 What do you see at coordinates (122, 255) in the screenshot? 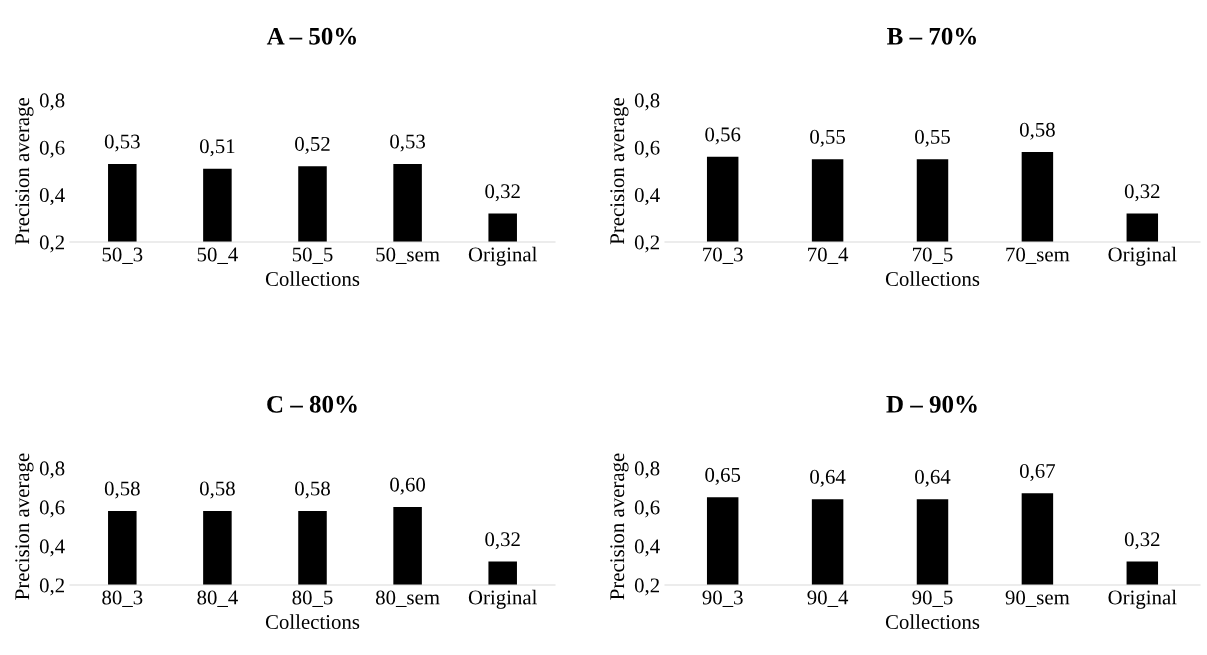
I see `x-tick-label: 50_3` at bounding box center [122, 255].